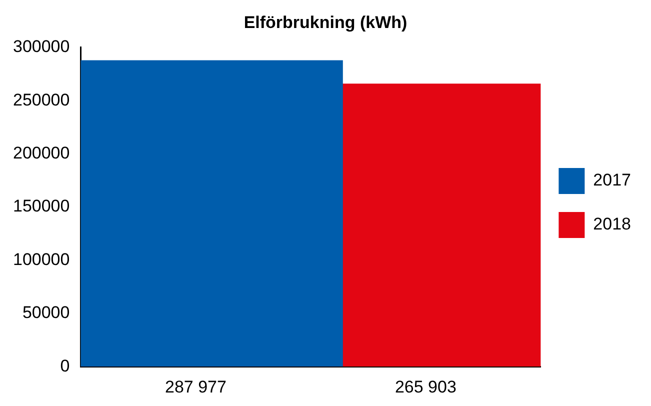  Describe the element at coordinates (46, 312) in the screenshot. I see `y-tick-label: 50000` at that location.